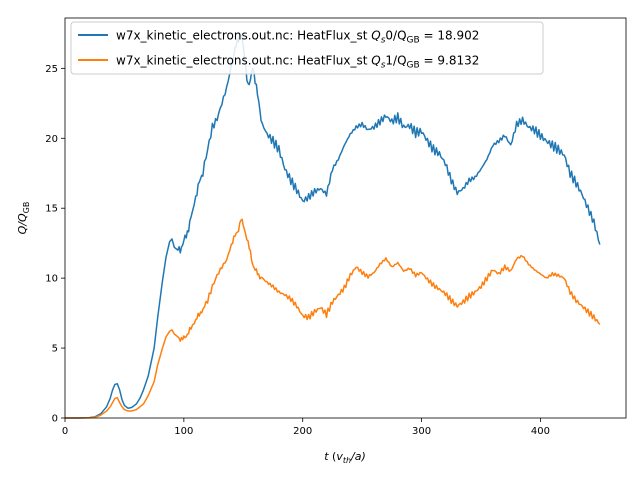 This screenshot has width=640, height=480. I want to click on legend-box, so click(307, 48).